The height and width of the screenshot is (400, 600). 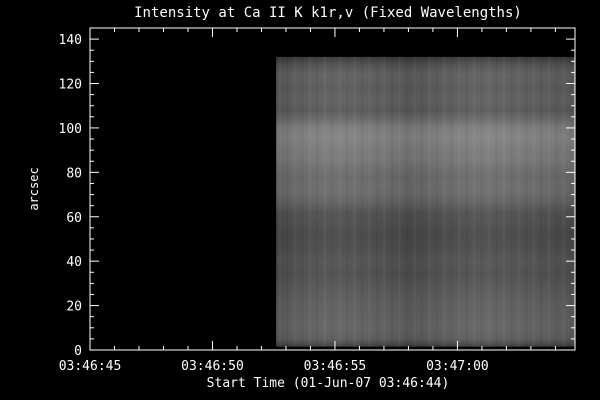 I want to click on y-tick-labels: 0 20 40 60 80 100 120 140, so click(x=70, y=196).